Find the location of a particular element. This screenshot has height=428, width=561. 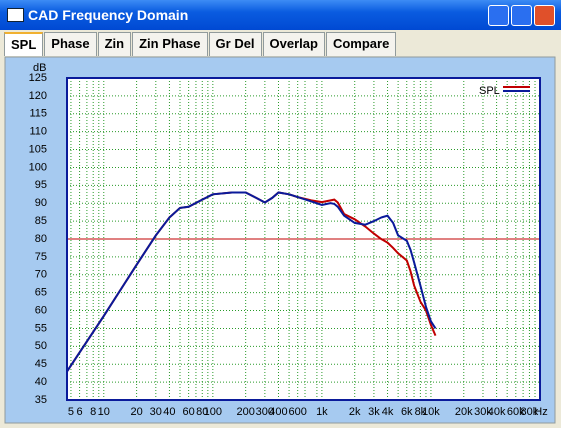

tab-bar: SPL Phase Zin Zin Phase Gr Del Overlap Compare is located at coordinates (200, 44).